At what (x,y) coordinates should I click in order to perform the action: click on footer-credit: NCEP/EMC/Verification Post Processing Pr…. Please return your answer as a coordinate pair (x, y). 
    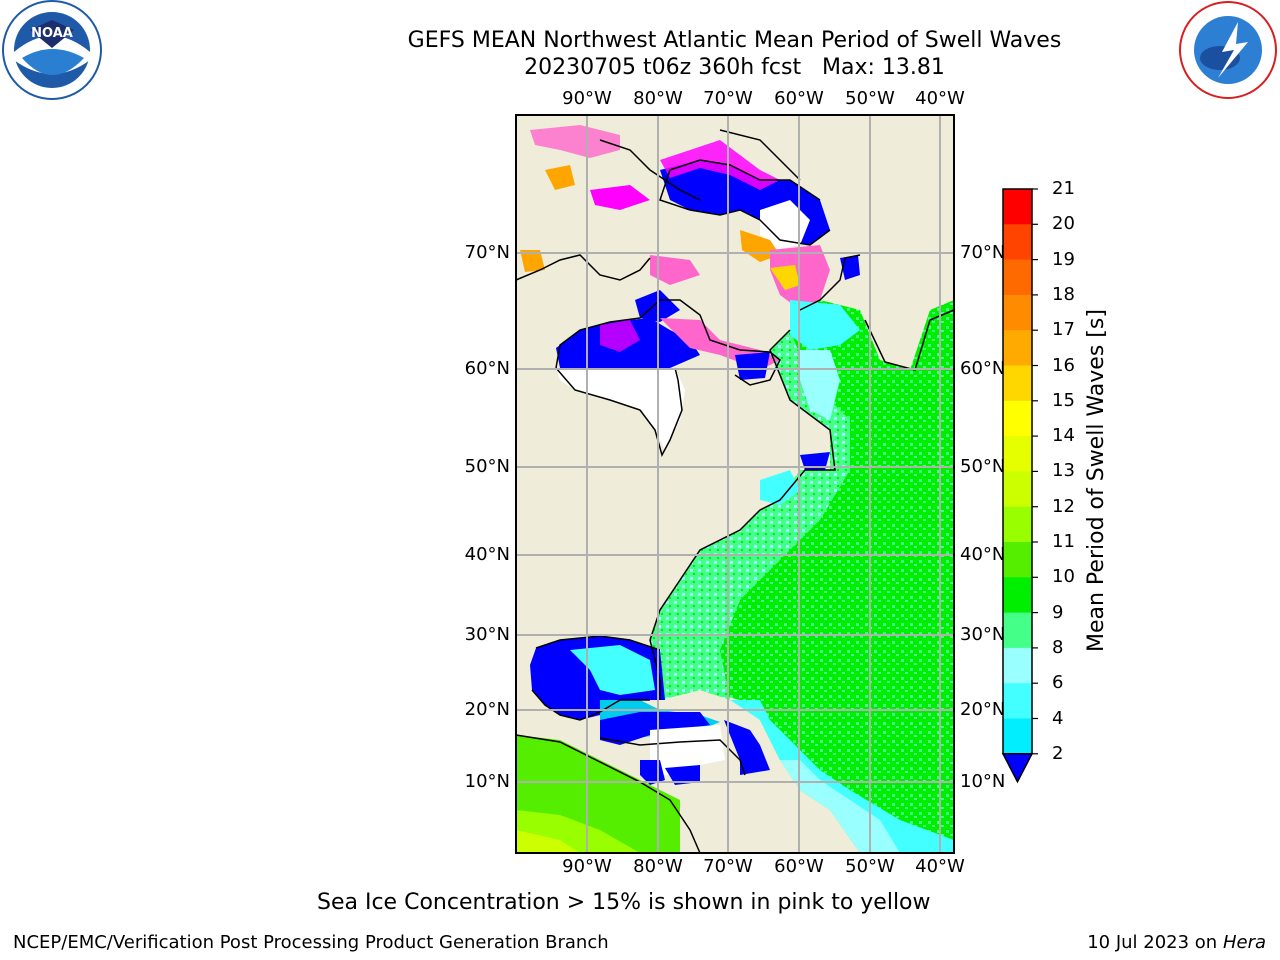
    Looking at the image, I should click on (311, 942).